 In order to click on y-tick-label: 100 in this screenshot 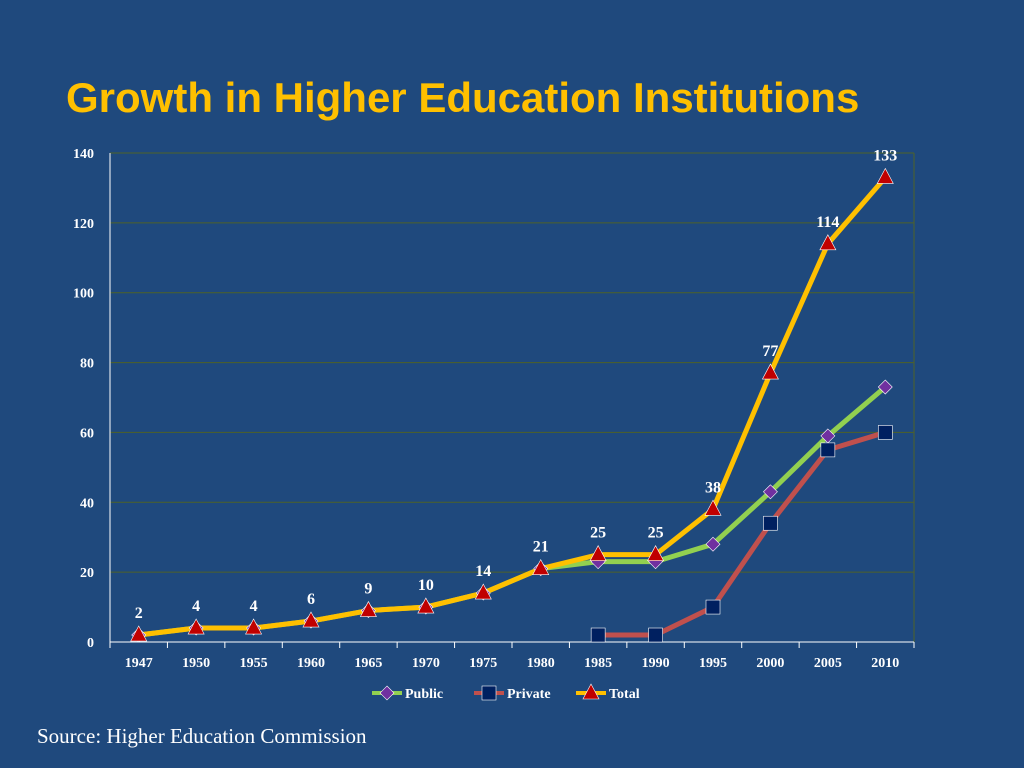, I will do `click(83, 294)`.